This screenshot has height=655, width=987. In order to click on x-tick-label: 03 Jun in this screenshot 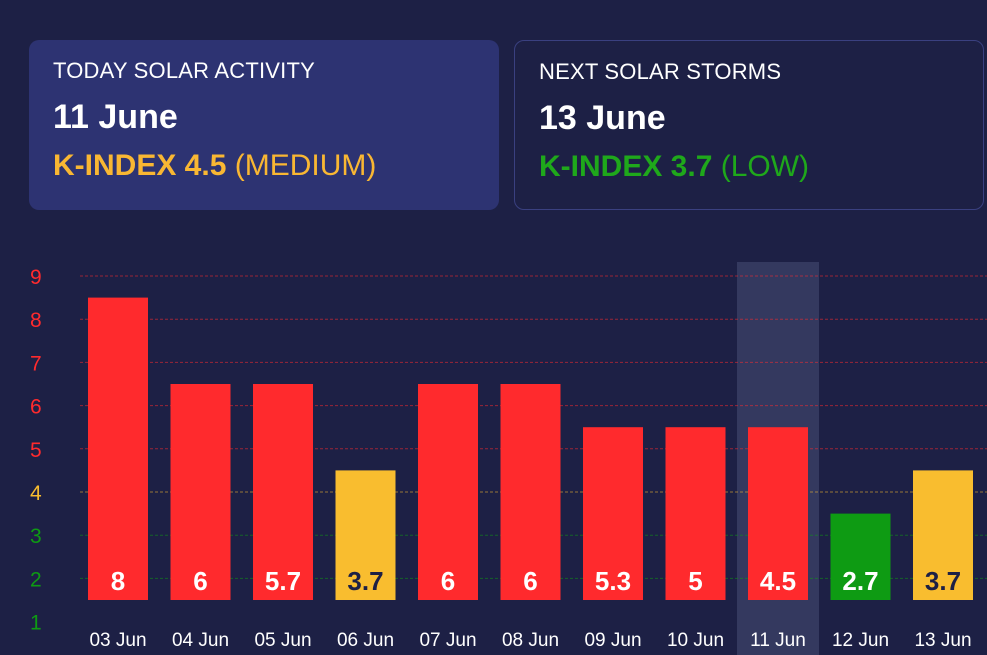, I will do `click(117, 640)`.